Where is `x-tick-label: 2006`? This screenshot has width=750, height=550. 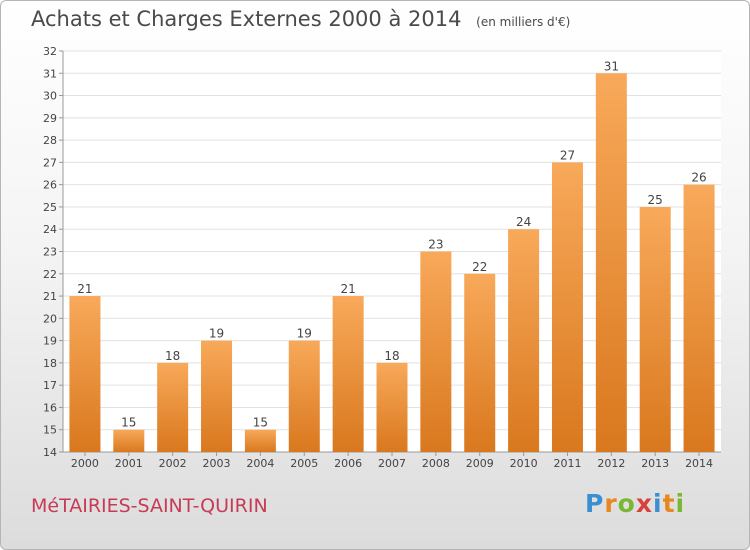
x-tick-label: 2006 is located at coordinates (348, 463).